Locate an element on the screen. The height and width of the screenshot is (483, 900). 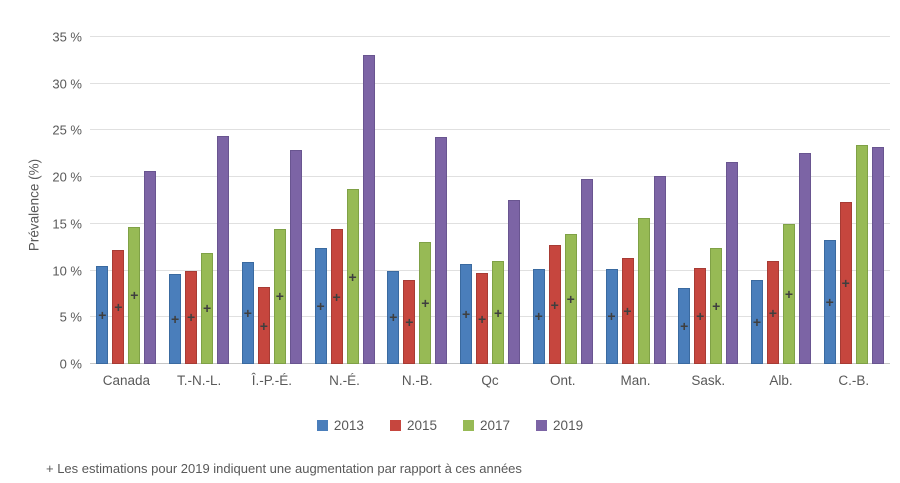
legend-label: 2019 is located at coordinates (568, 425).